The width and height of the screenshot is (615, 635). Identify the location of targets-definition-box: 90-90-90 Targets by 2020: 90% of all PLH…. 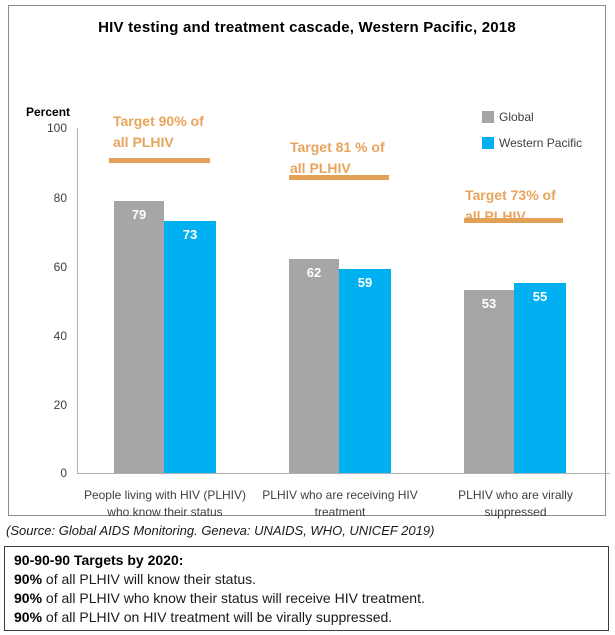
(306, 588).